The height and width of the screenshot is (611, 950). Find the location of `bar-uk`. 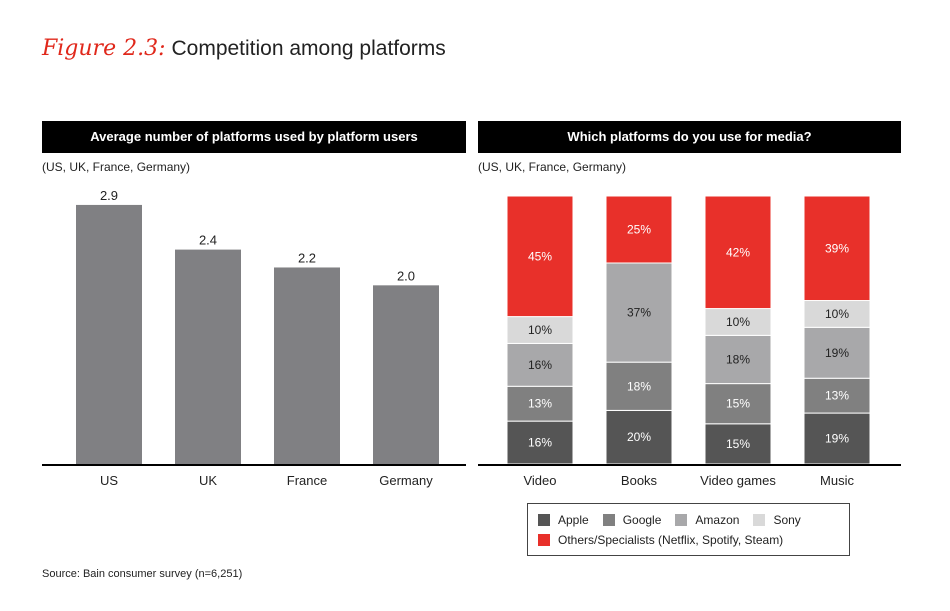

bar-uk is located at coordinates (208, 356).